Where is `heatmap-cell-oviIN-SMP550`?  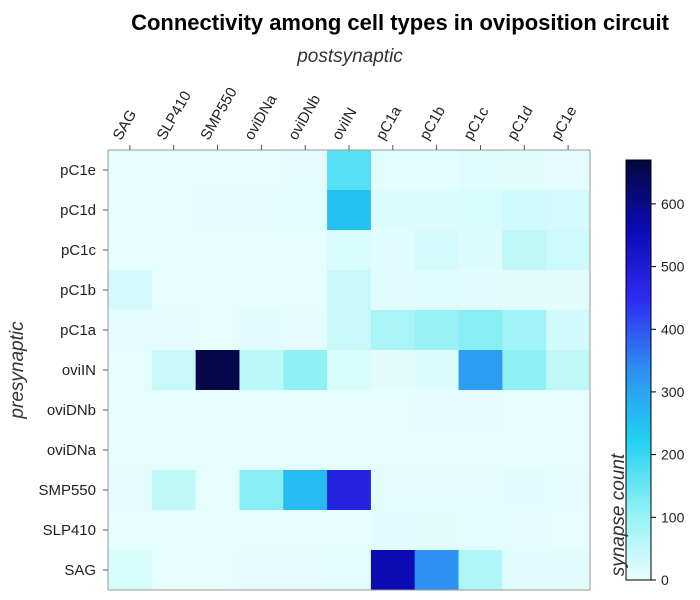
heatmap-cell-oviIN-SMP550 is located at coordinates (217, 370).